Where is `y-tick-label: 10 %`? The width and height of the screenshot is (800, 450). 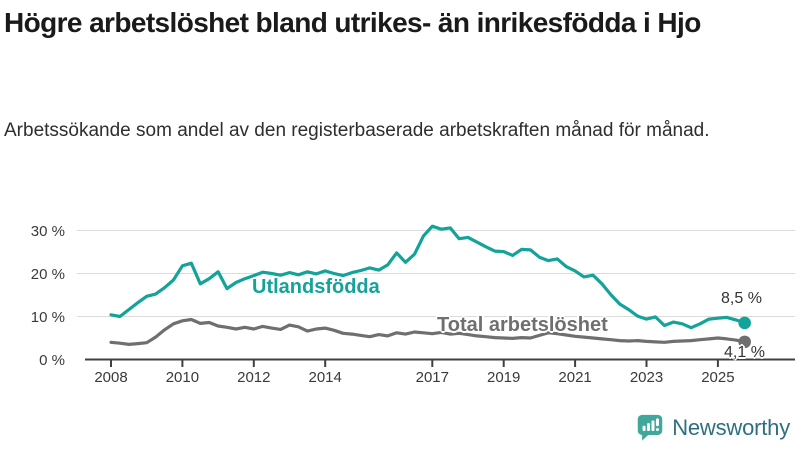
y-tick-label: 10 % is located at coordinates (48, 317).